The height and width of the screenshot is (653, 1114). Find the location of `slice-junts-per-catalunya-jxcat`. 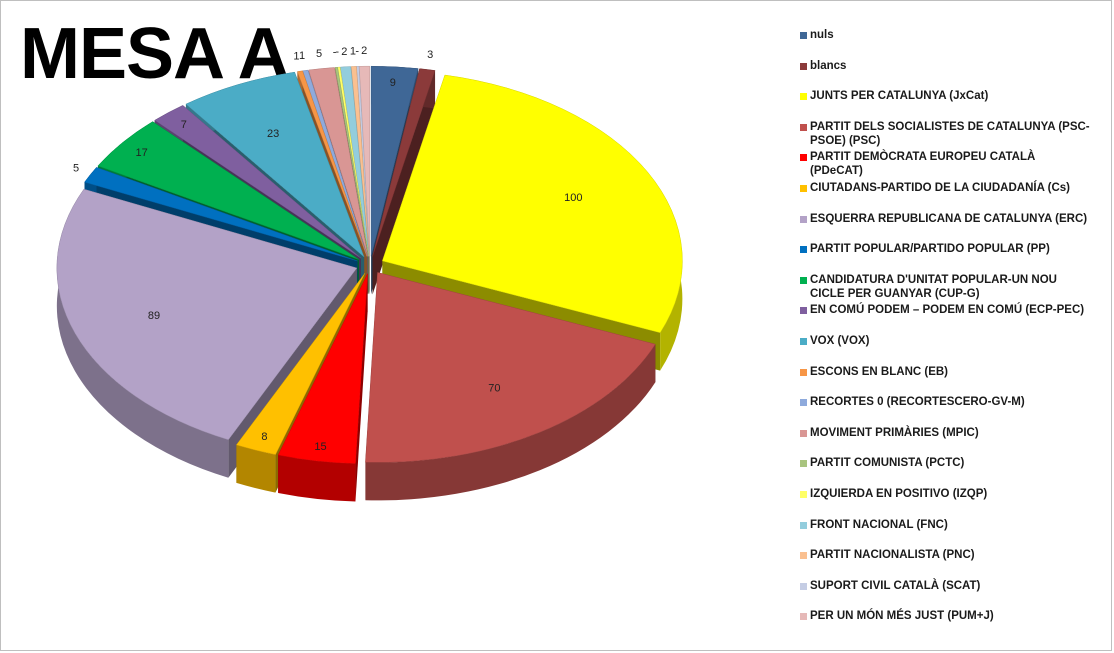

slice-junts-per-catalunya-jxcat is located at coordinates (532, 203).